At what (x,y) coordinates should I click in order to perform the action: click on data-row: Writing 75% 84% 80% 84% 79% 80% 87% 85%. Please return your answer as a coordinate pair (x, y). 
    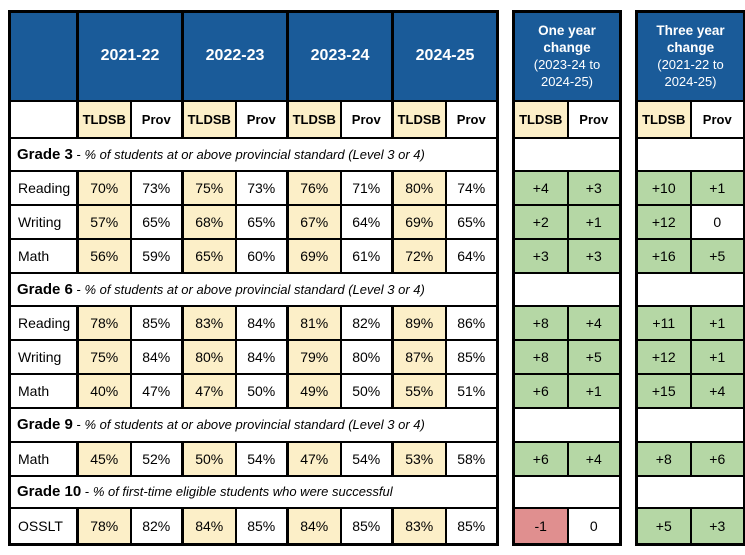
    Looking at the image, I should click on (253, 356).